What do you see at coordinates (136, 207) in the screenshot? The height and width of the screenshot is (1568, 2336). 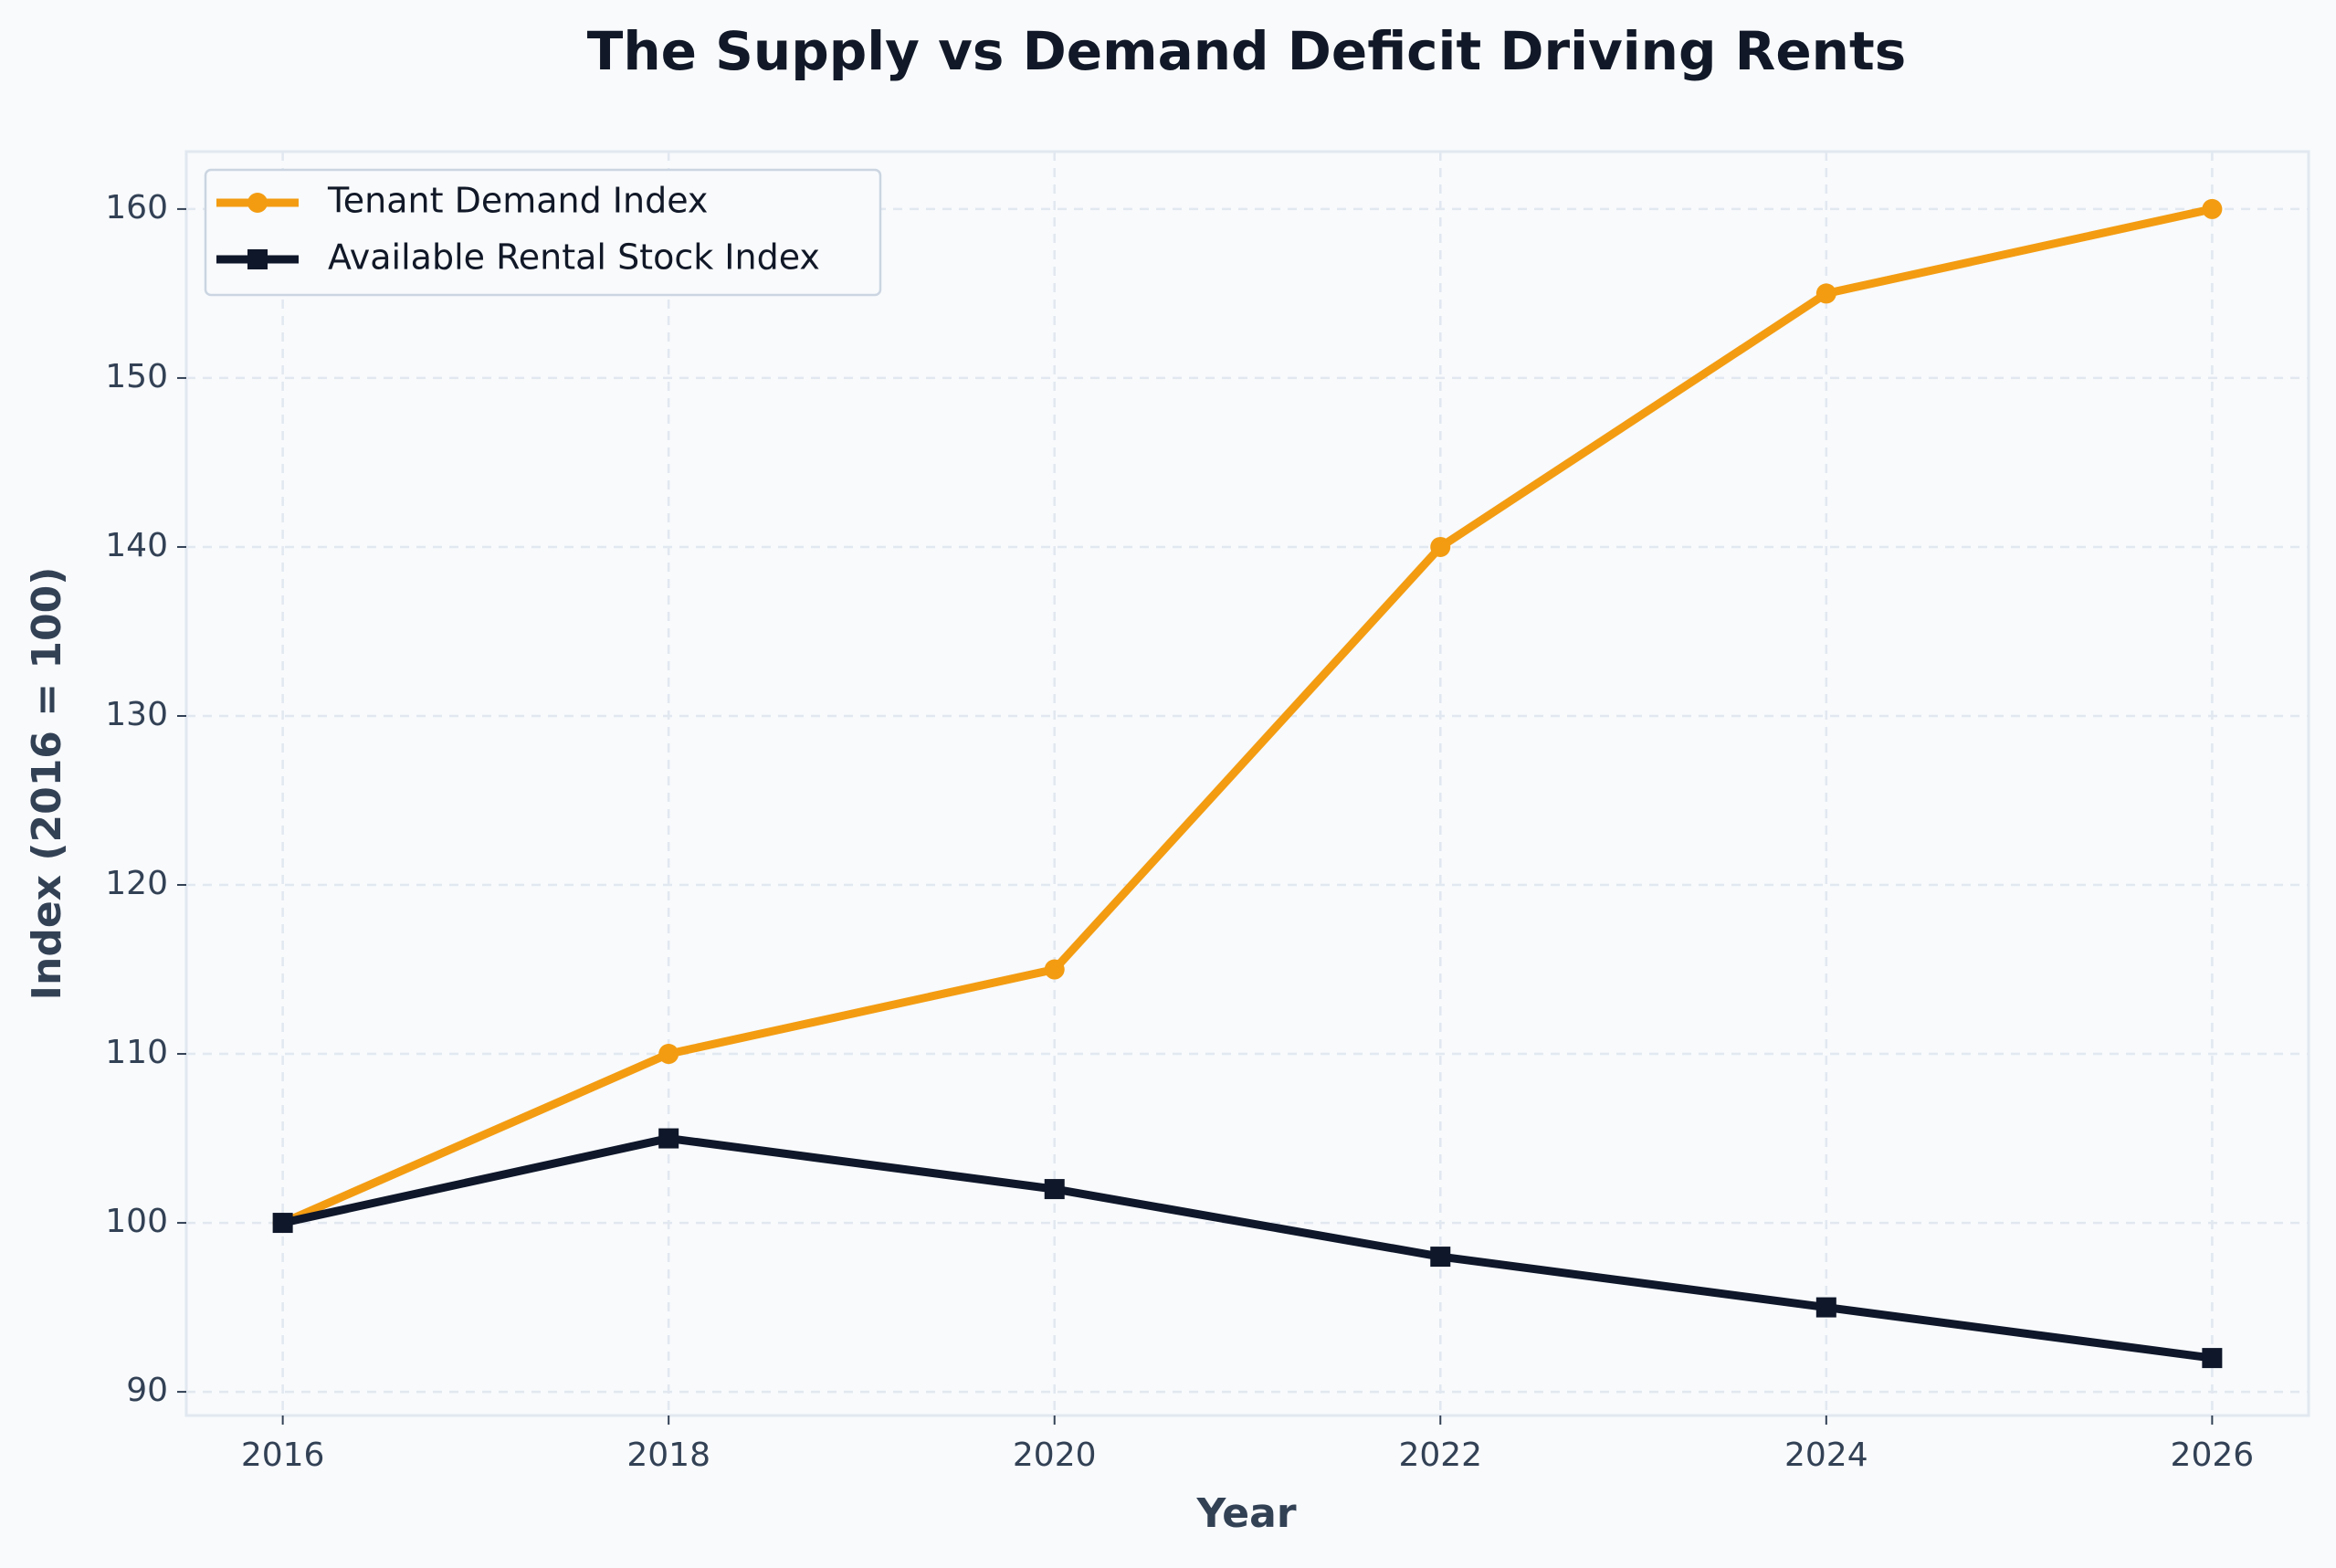 I see `y-tick-label: 160` at bounding box center [136, 207].